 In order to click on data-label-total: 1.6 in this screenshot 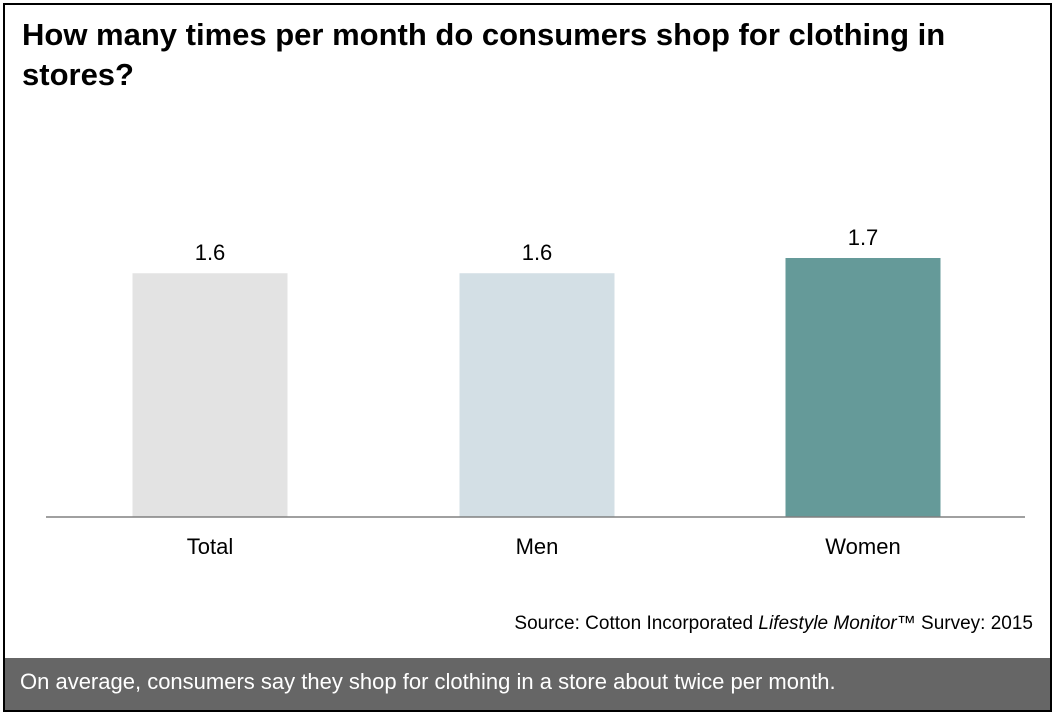, I will do `click(210, 252)`.